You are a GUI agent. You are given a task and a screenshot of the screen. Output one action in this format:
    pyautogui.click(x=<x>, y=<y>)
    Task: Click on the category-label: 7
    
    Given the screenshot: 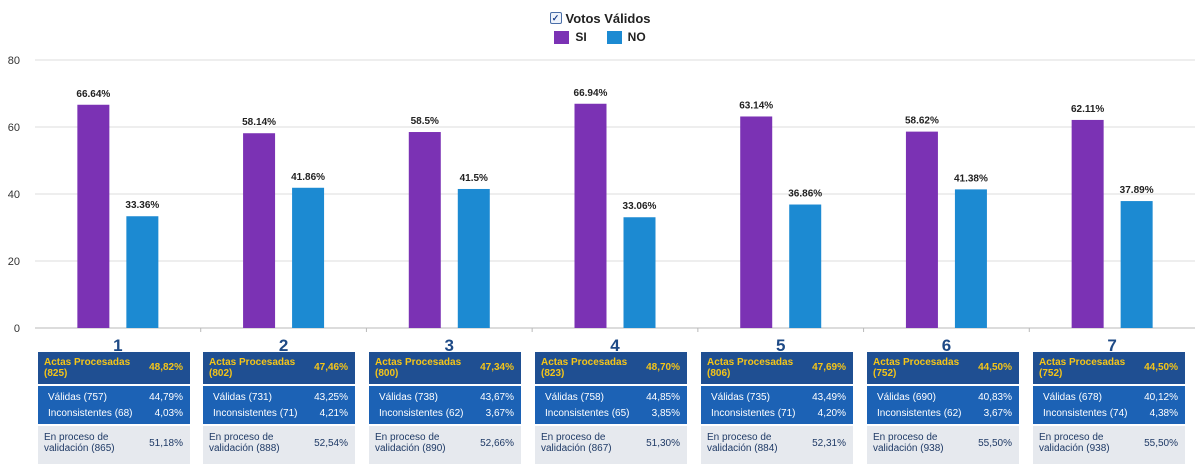 What is the action you would take?
    pyautogui.click(x=1111, y=344)
    